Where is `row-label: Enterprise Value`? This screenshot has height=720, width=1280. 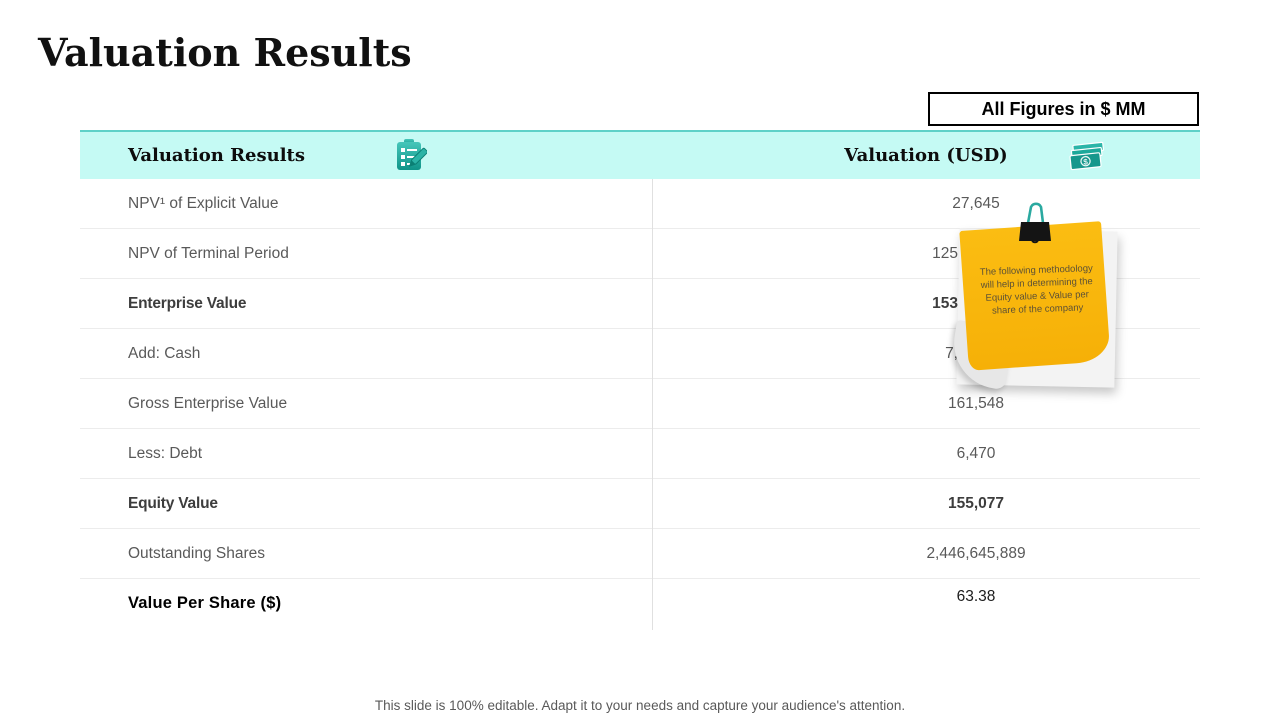 row-label: Enterprise Value is located at coordinates (187, 303).